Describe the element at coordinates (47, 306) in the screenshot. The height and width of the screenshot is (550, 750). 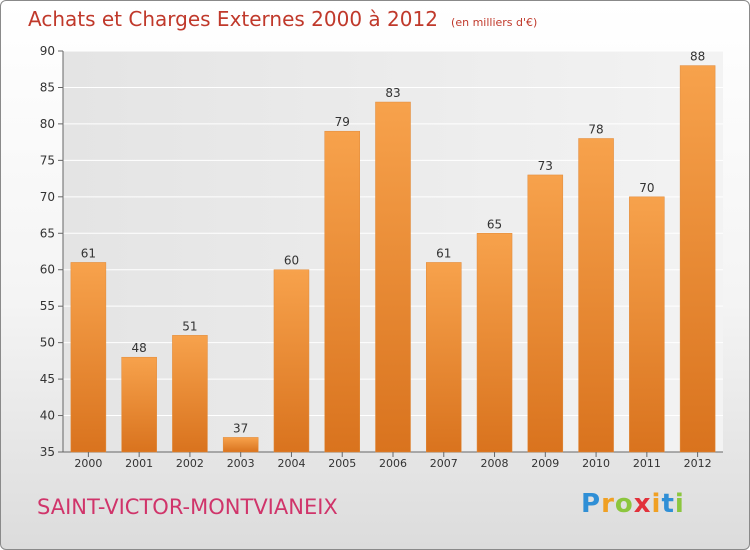
I see `y-tick-label: 55` at that location.